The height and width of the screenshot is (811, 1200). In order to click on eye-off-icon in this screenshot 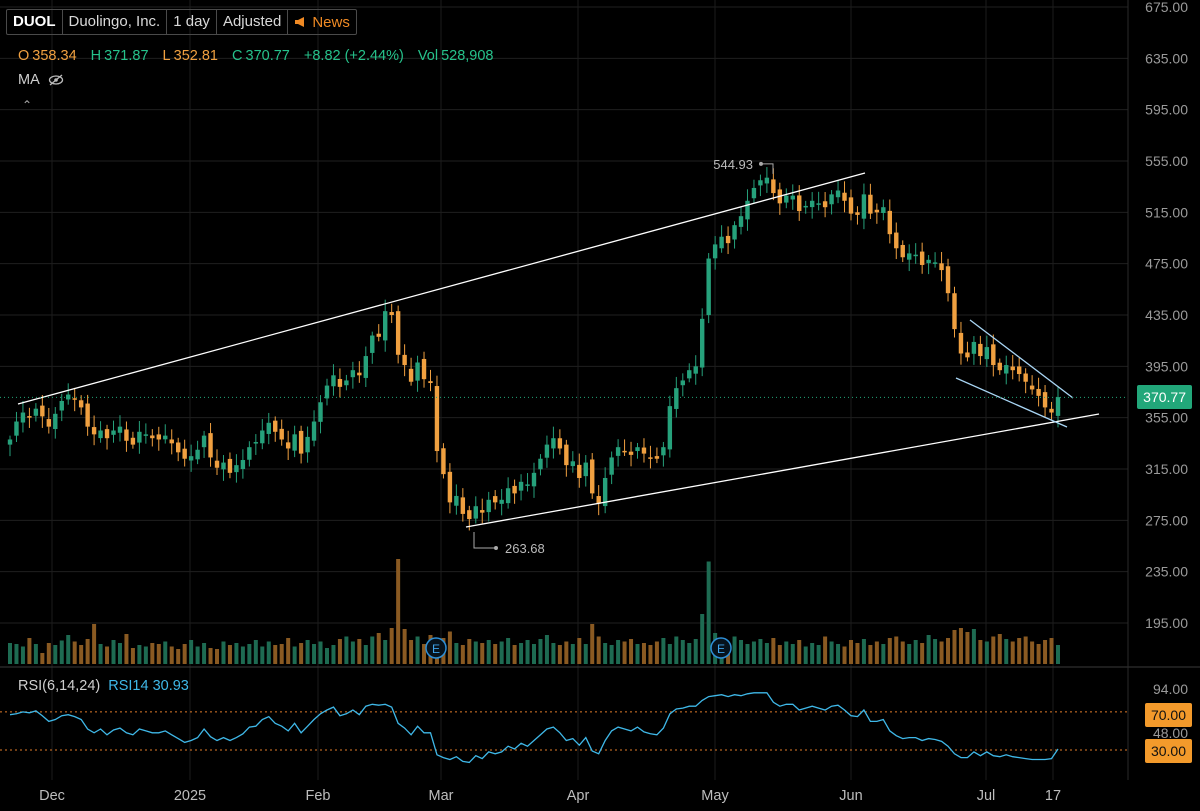, I will do `click(56, 80)`.